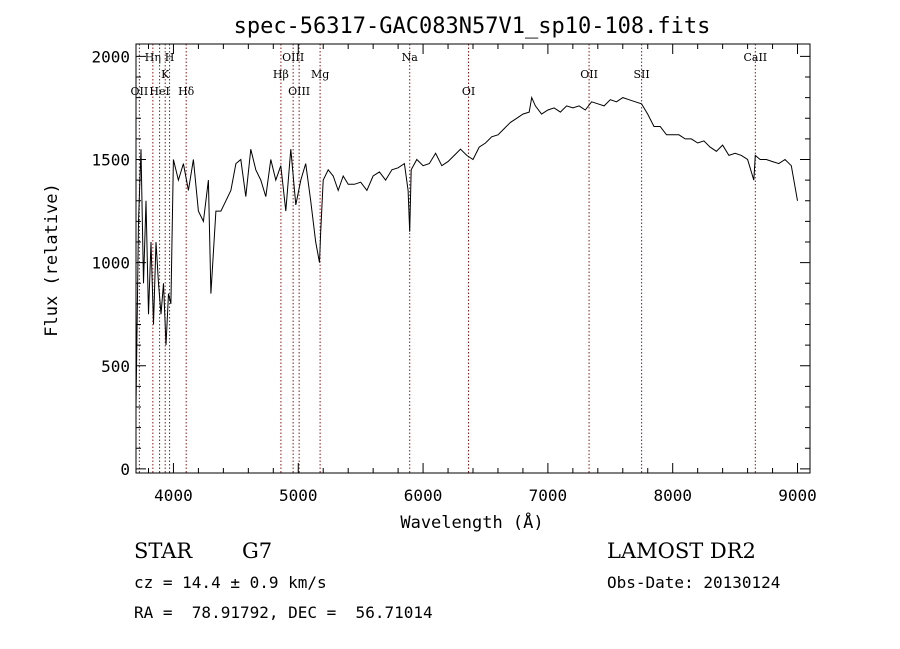 The height and width of the screenshot is (649, 900). I want to click on x-tick-label-5: 9000, so click(797, 495).